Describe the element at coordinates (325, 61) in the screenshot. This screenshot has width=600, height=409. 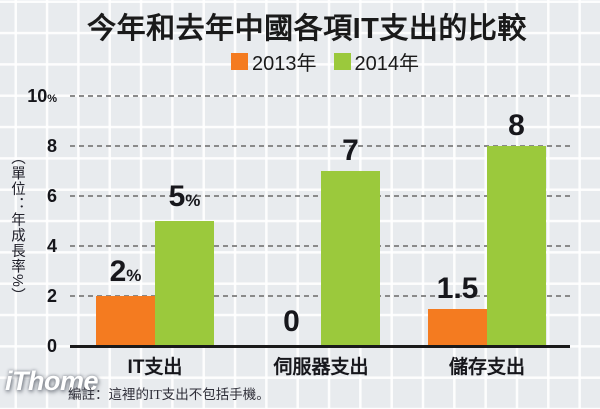
I see `legend: 2013年 2014年` at that location.